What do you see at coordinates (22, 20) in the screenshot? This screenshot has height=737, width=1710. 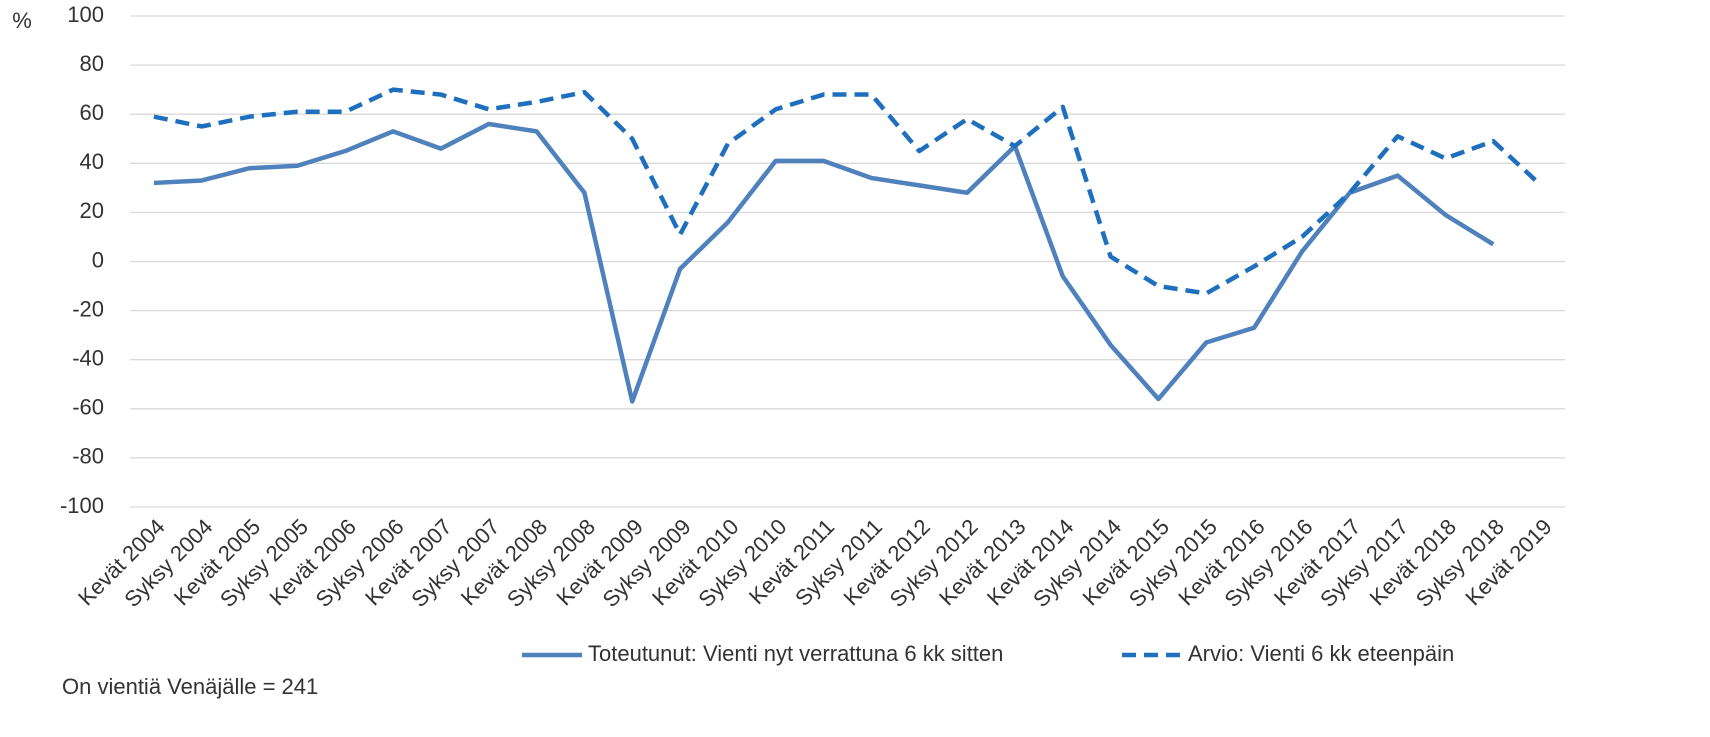 I see `y-axis-label: %` at bounding box center [22, 20].